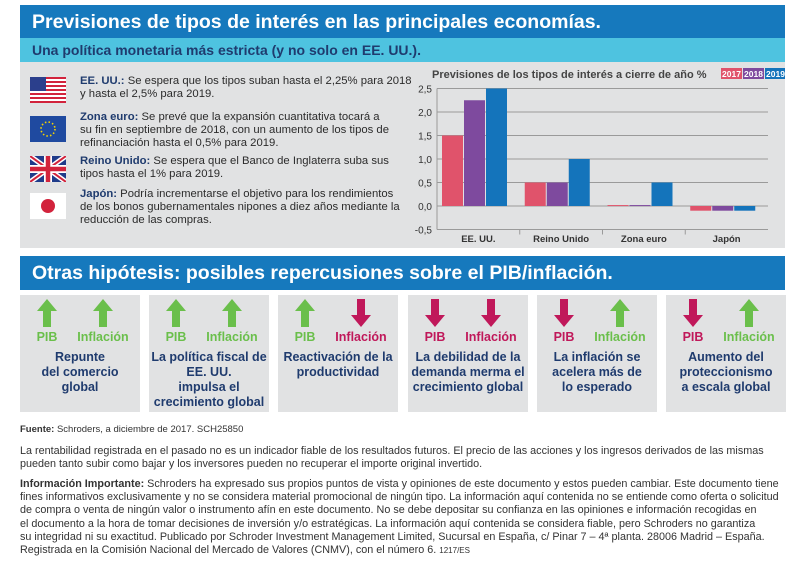 The height and width of the screenshot is (576, 811). Describe the element at coordinates (727, 239) in the screenshot. I see `x-tick-label: Japón` at that location.